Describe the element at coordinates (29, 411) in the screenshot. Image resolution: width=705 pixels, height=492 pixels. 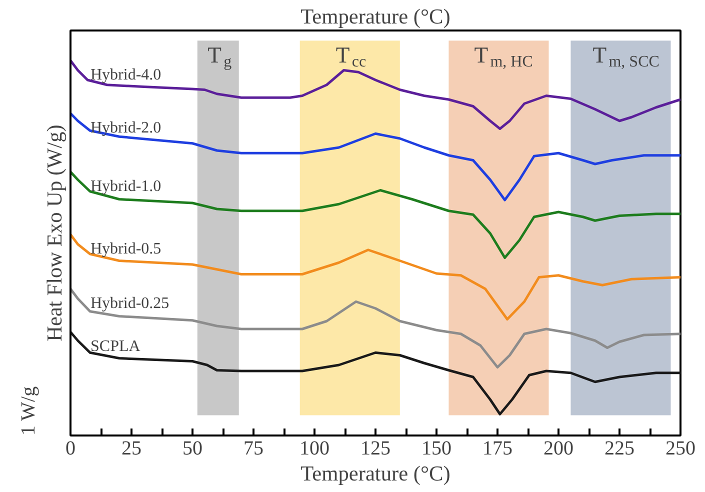
I see `text: 1 W/g` at that location.